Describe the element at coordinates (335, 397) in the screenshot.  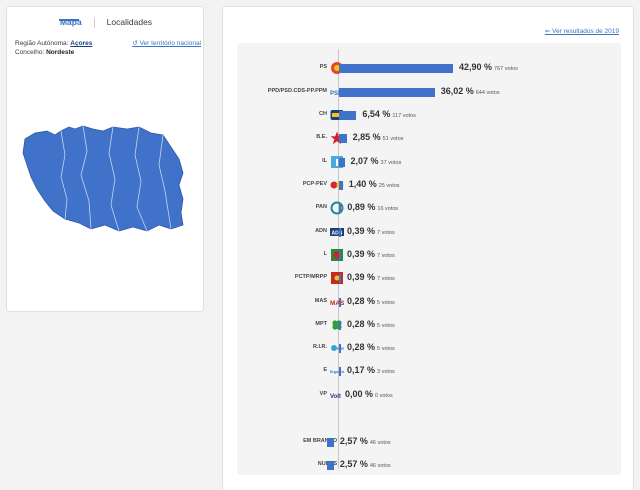
I see `svg-text: Volt` at that location.